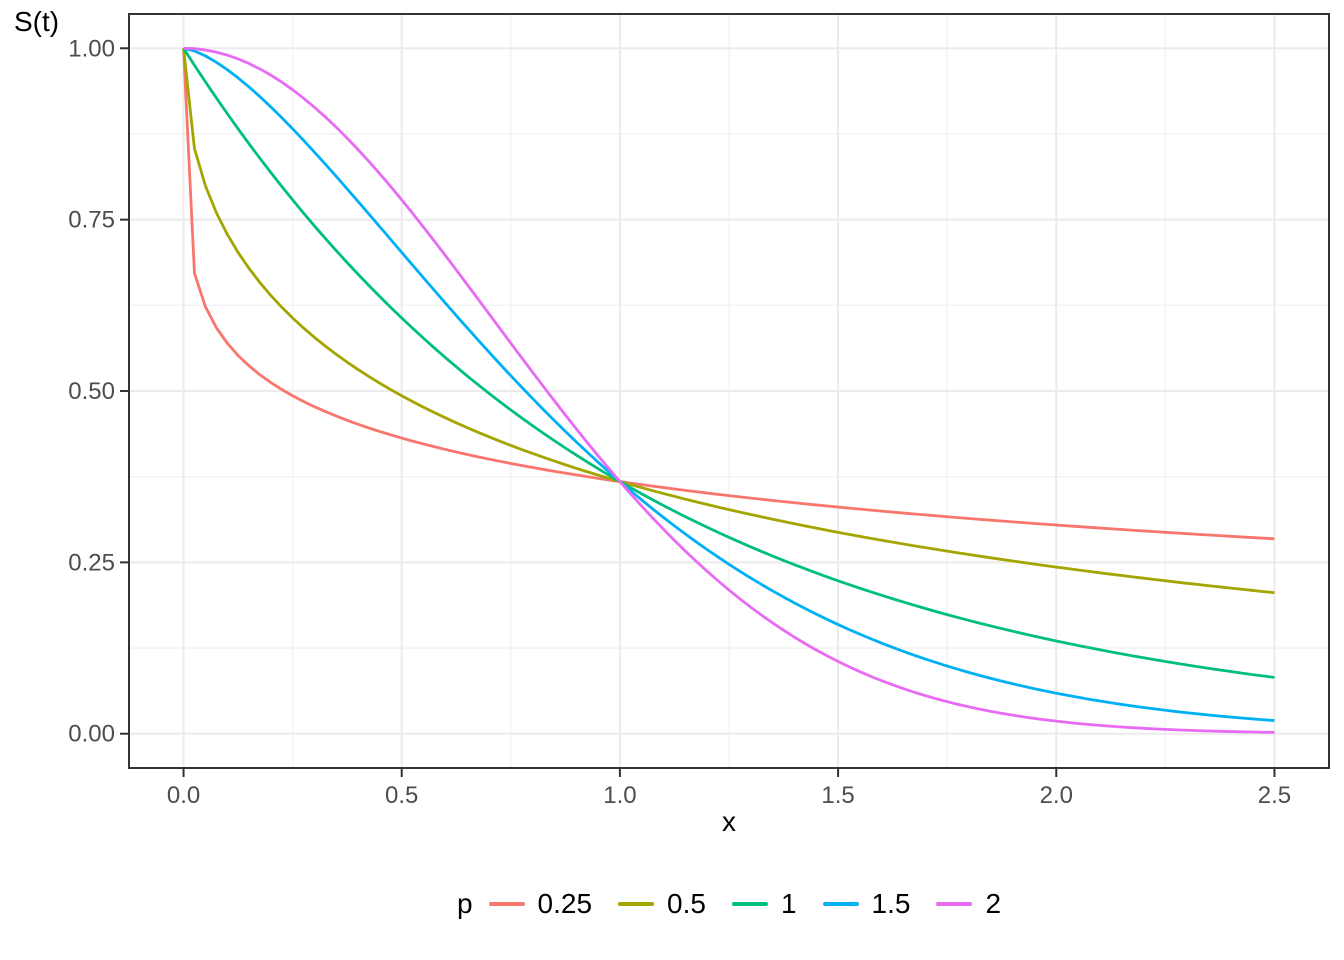 The height and width of the screenshot is (960, 1344). Describe the element at coordinates (619, 795) in the screenshot. I see `x-tick-label: 1.0` at that location.